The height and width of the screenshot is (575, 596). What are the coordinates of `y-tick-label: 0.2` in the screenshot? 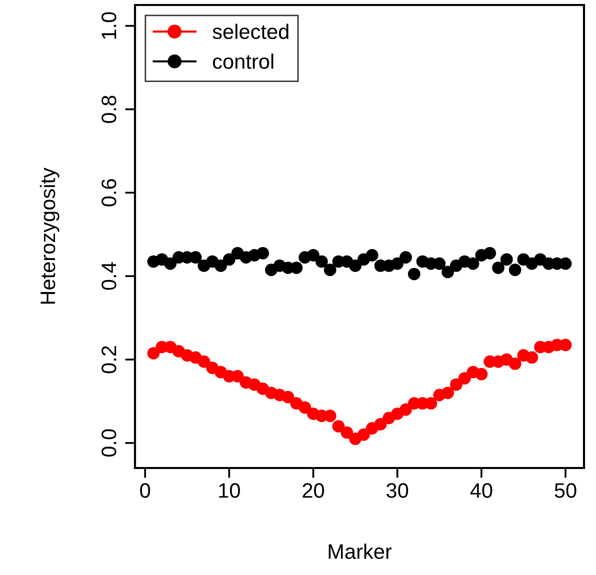 It's located at (109, 360).